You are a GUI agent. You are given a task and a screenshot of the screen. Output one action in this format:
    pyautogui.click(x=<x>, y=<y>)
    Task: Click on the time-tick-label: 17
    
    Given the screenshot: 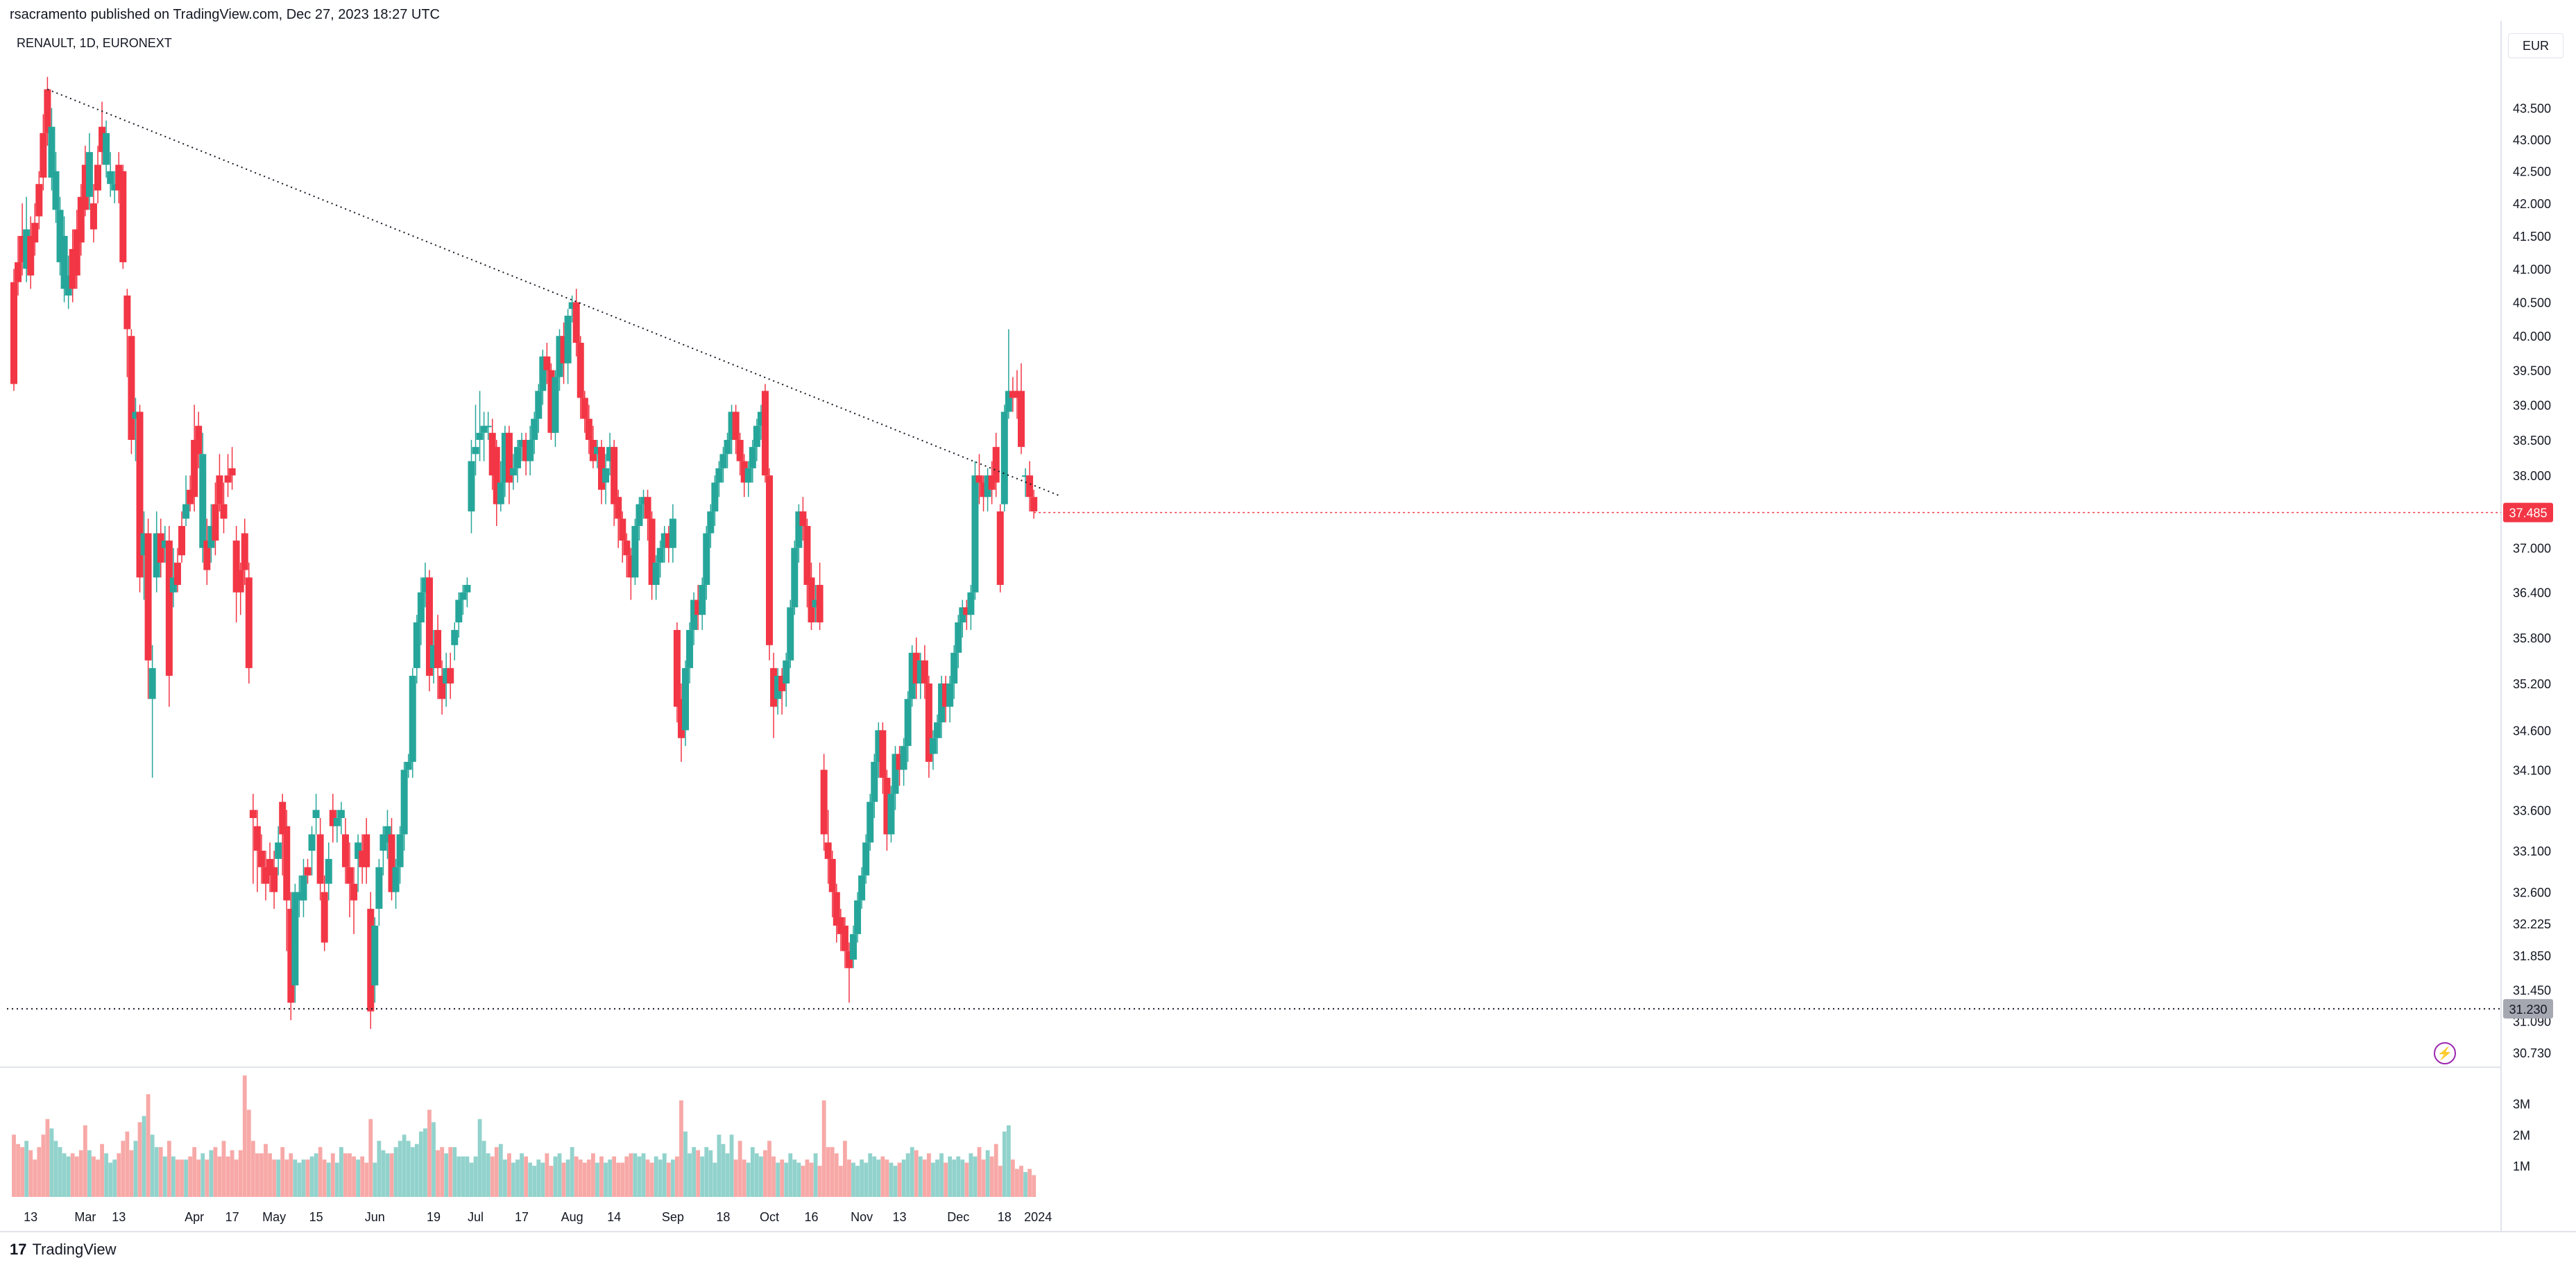 What is the action you would take?
    pyautogui.click(x=232, y=1217)
    